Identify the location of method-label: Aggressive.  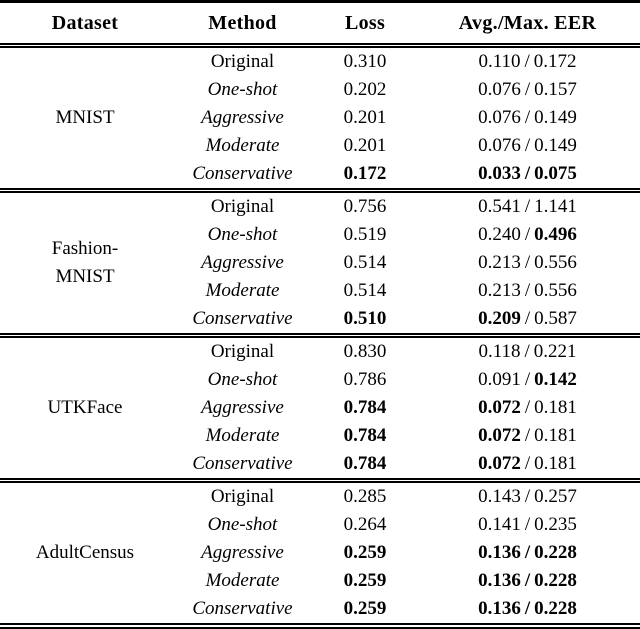
(242, 552).